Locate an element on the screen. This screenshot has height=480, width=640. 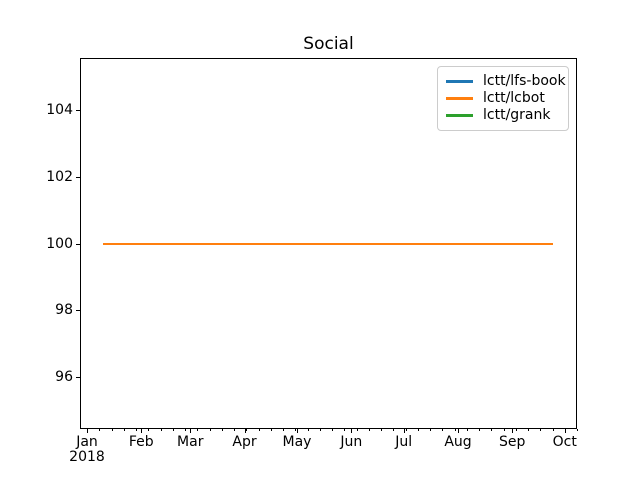
legend-label: lctt/lfs-book is located at coordinates (524, 81).